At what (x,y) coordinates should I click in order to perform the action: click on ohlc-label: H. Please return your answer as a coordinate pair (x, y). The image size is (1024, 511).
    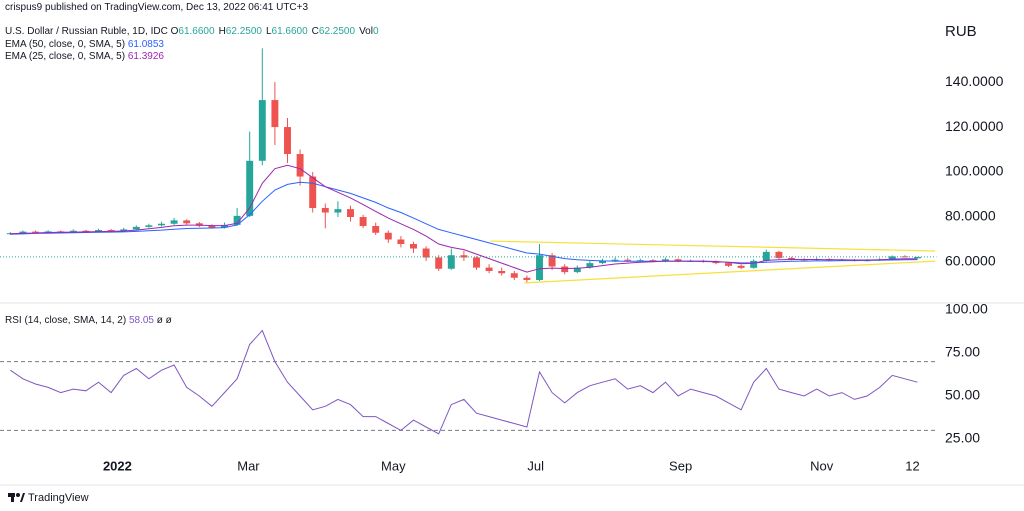
    Looking at the image, I should click on (222, 31).